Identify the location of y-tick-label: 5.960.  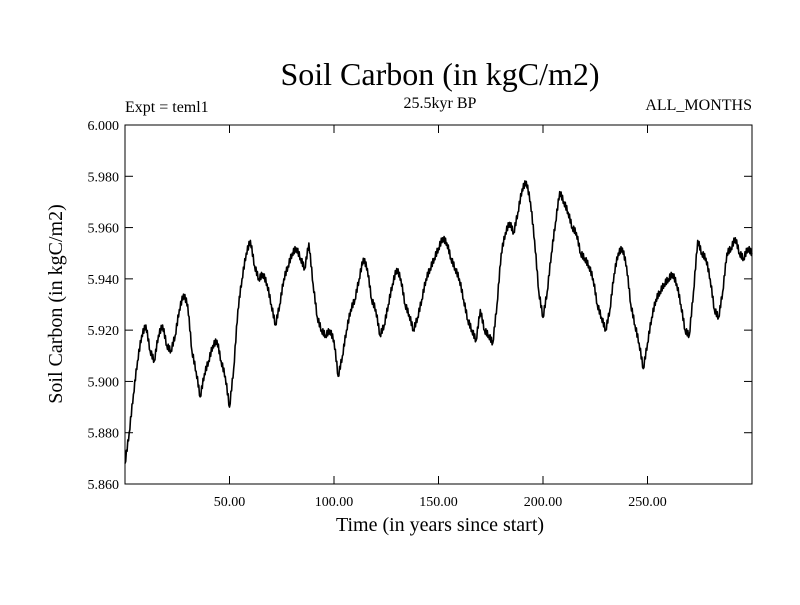
(104, 229).